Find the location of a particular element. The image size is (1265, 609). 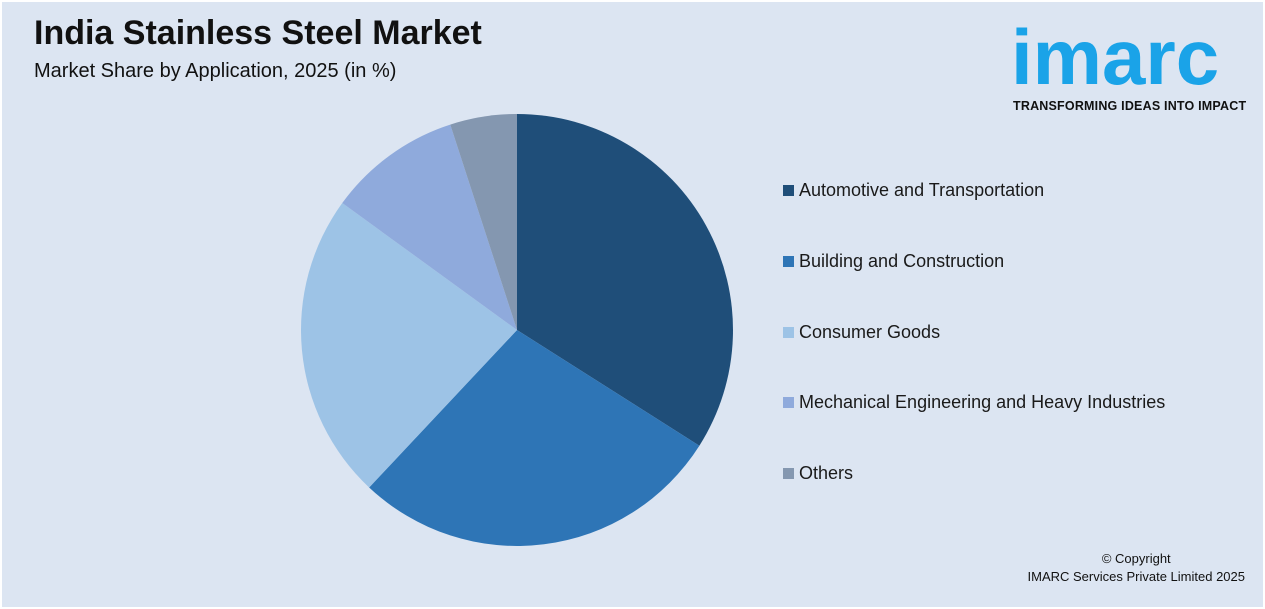

pie-slice-automotive is located at coordinates (625, 280).